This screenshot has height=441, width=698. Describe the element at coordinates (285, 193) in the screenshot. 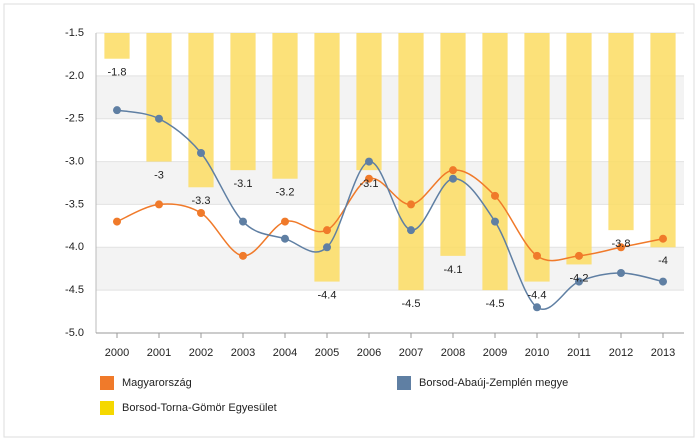

I see `data-label: -3.2` at that location.